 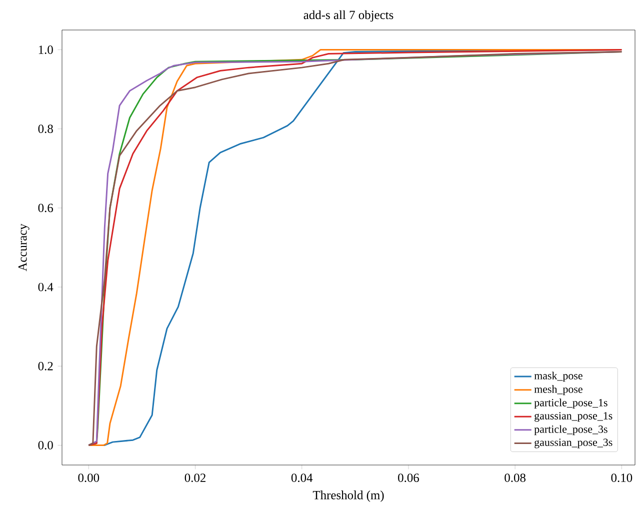 What do you see at coordinates (302, 478) in the screenshot?
I see `x-tick-label: 0.04` at bounding box center [302, 478].